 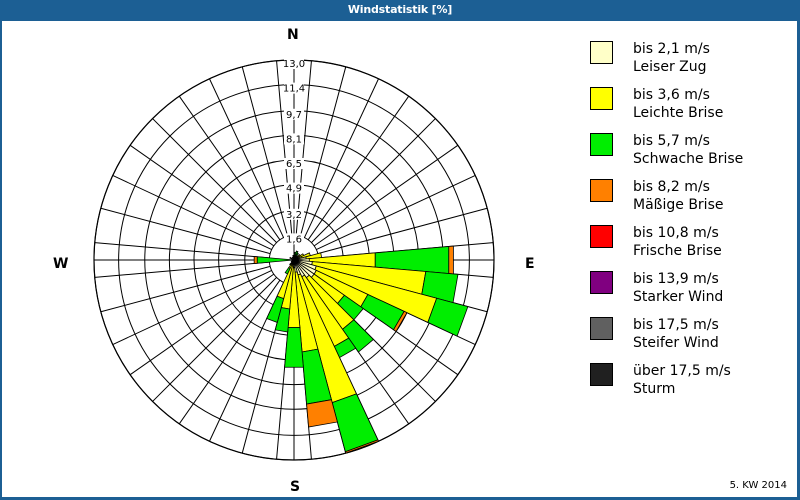 What do you see at coordinates (294, 189) in the screenshot?
I see `ring-label: 4,9` at bounding box center [294, 189].